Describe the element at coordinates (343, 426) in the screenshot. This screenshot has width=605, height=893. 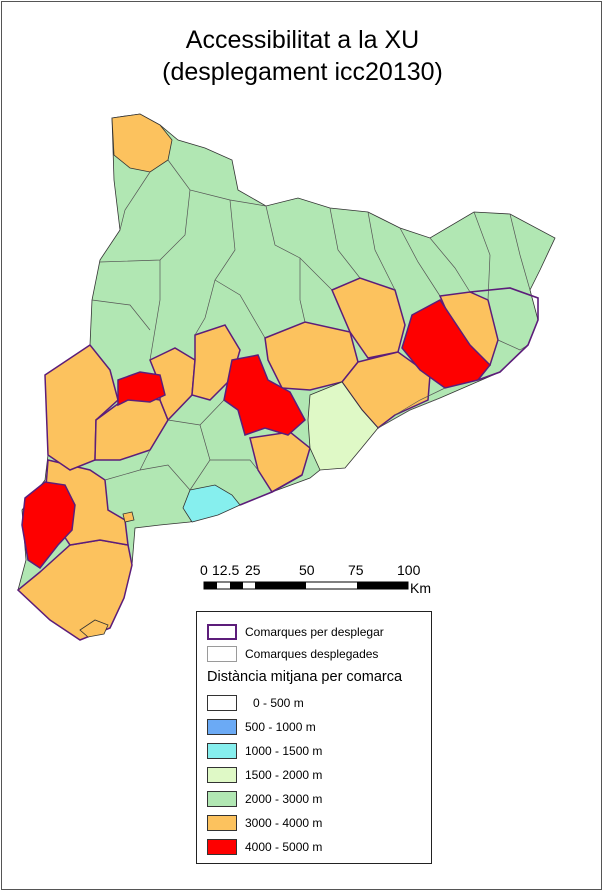
I see `region-barcelones` at that location.